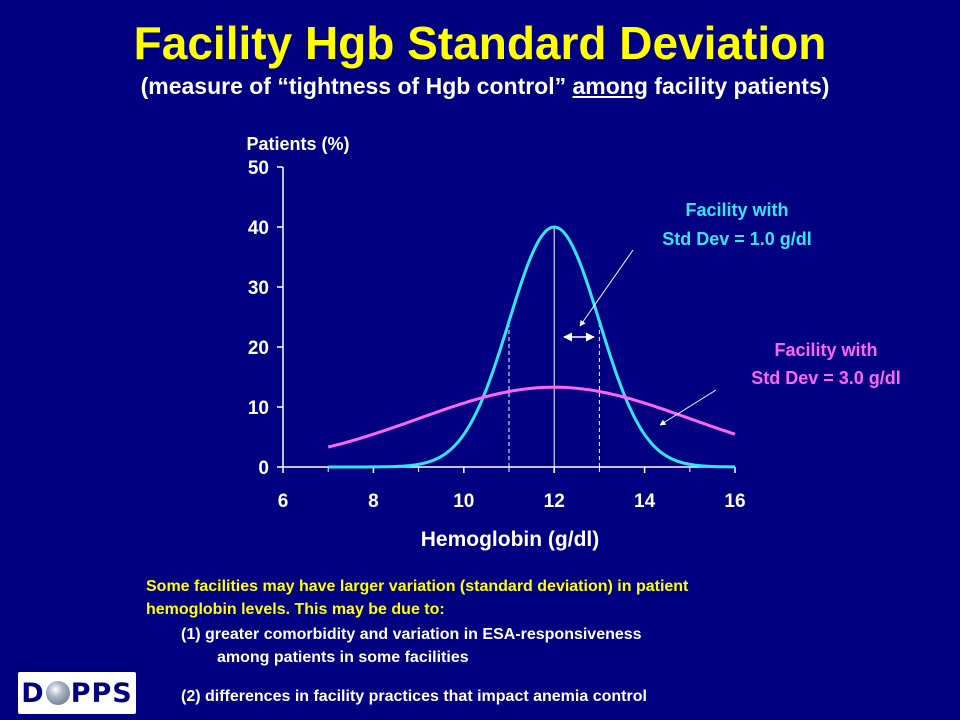 The height and width of the screenshot is (720, 960). What do you see at coordinates (101, 693) in the screenshot?
I see `logo-text-pps: PPS` at bounding box center [101, 693].